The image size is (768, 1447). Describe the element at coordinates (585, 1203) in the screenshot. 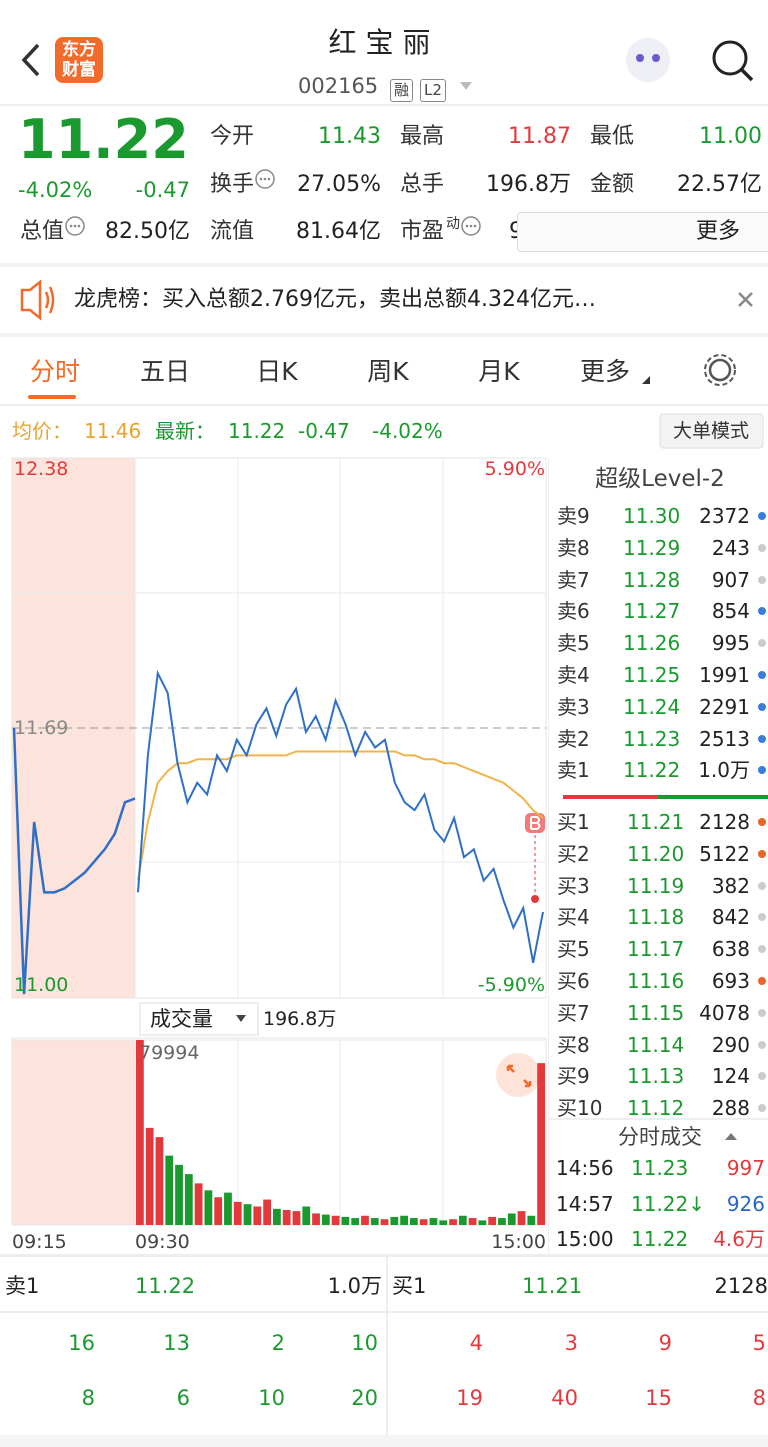

I see `trade-time: 14:57` at that location.